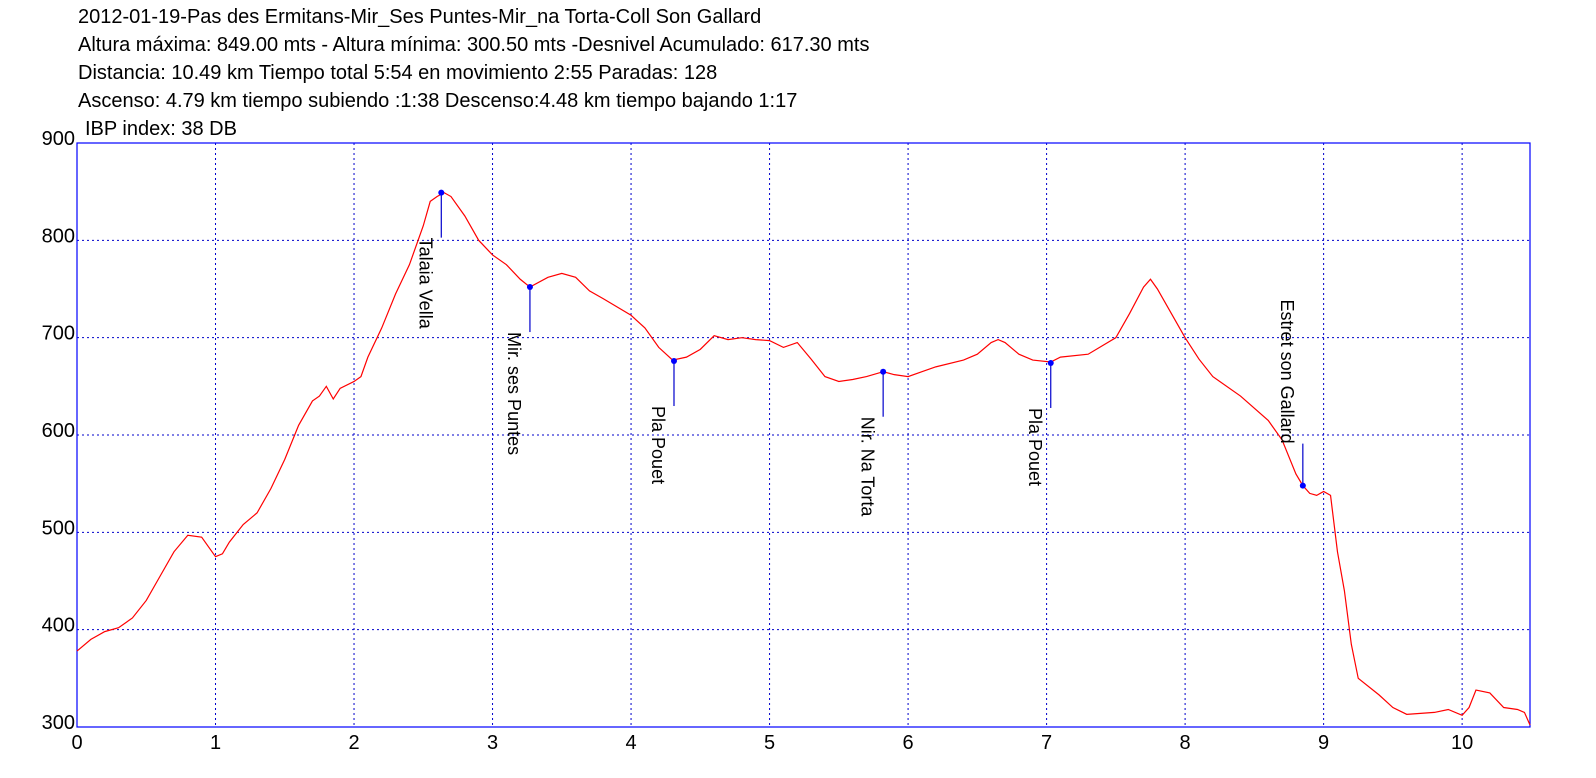  Describe the element at coordinates (492, 743) in the screenshot. I see `x-tick-label: 3` at that location.